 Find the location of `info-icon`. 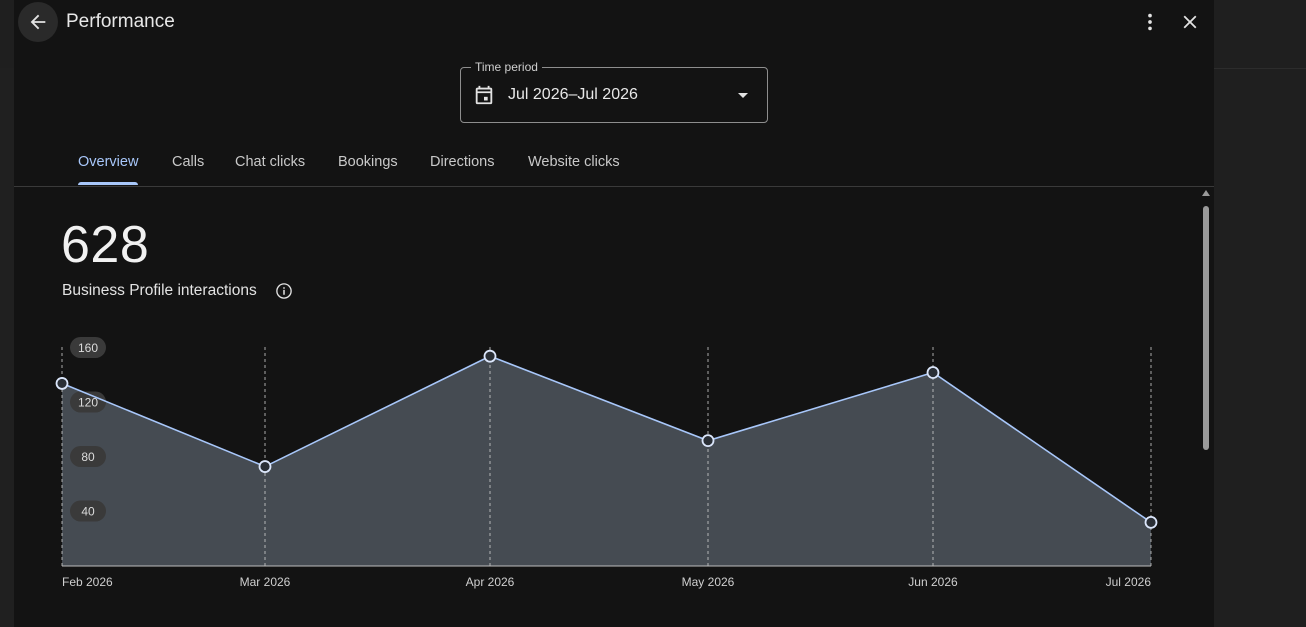

info-icon is located at coordinates (284, 291).